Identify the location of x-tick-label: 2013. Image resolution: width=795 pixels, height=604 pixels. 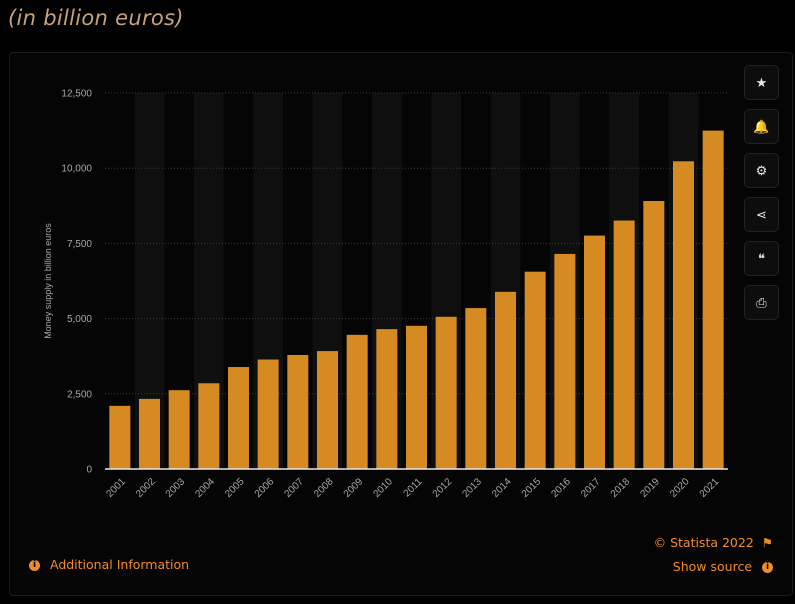
(472, 488).